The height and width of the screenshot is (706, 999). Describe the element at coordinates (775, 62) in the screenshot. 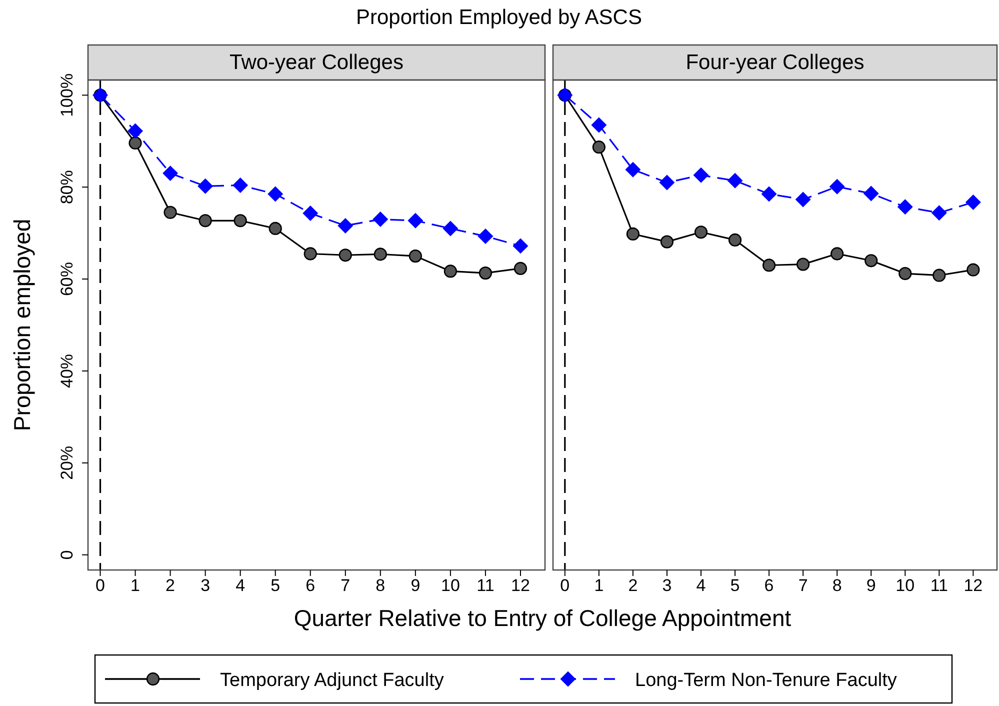

I see `chart-title: Four-year Colleges` at that location.